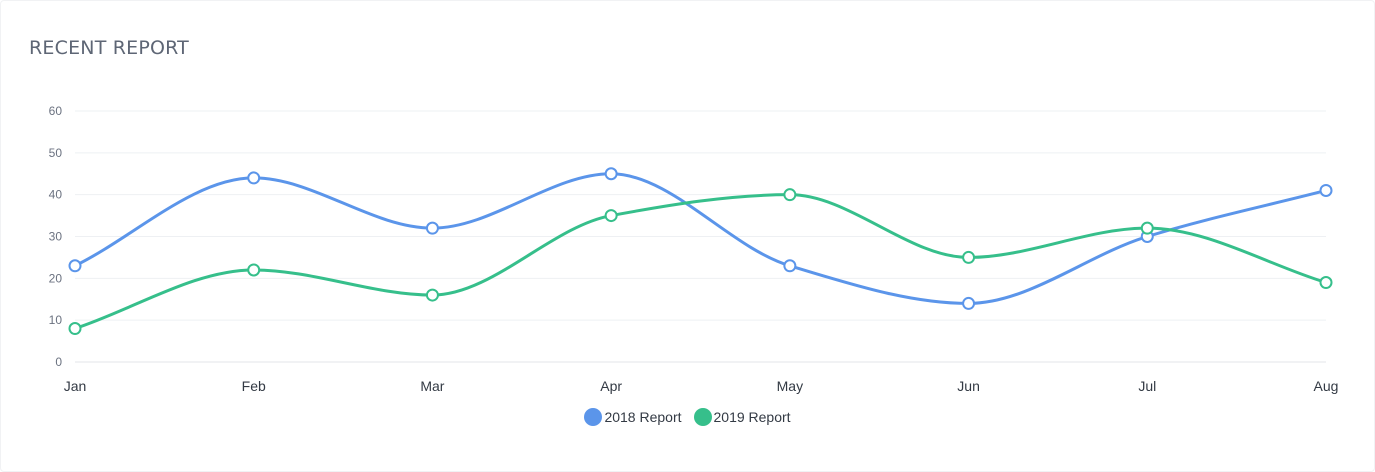 This screenshot has height=472, width=1375. What do you see at coordinates (56, 195) in the screenshot?
I see `y-tick-label-40: 40` at bounding box center [56, 195].